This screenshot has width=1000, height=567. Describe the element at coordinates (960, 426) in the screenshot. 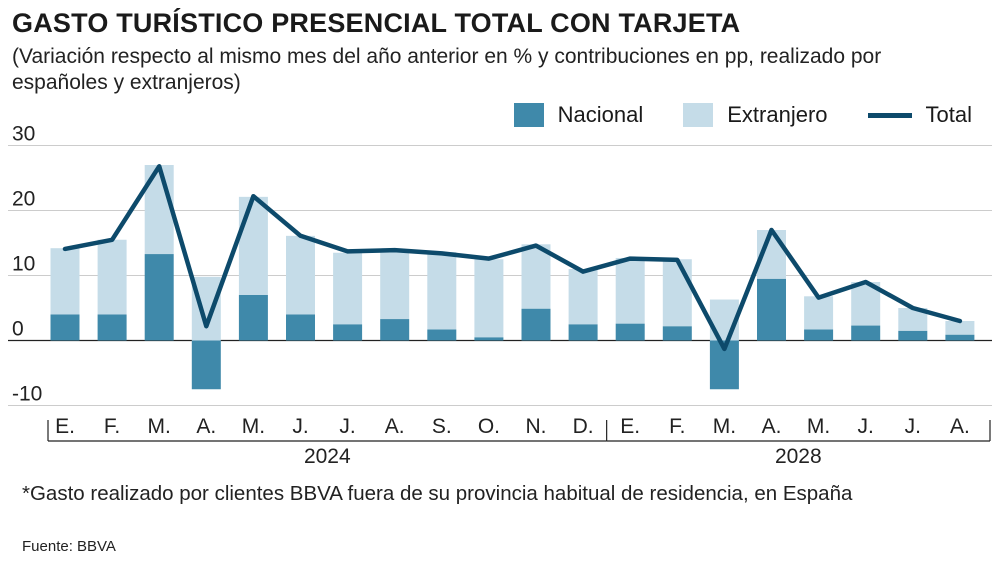

I see `x-tick-label-19: A.` at that location.